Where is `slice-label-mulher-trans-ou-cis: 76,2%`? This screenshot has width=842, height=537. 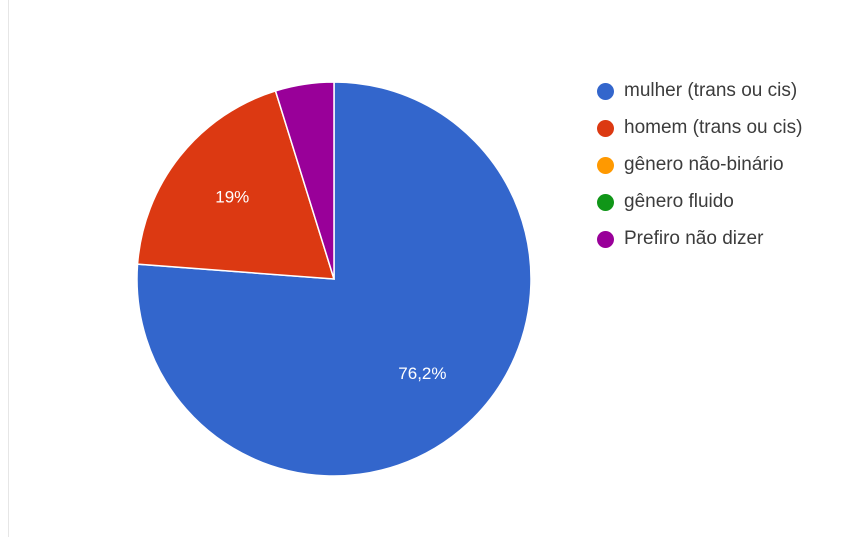 slice-label-mulher-trans-ou-cis: 76,2% is located at coordinates (422, 373).